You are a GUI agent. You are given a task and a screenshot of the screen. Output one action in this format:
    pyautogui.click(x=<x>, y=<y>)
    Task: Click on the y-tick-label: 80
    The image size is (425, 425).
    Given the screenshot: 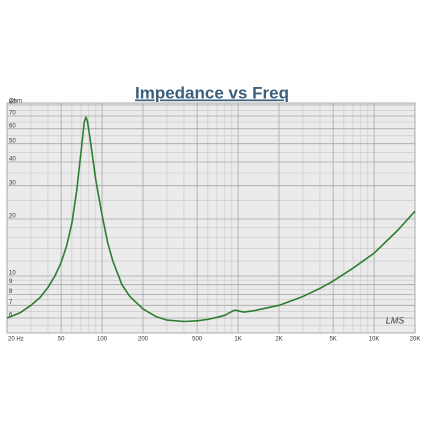 What is the action you would take?
    pyautogui.click(x=12, y=103)
    